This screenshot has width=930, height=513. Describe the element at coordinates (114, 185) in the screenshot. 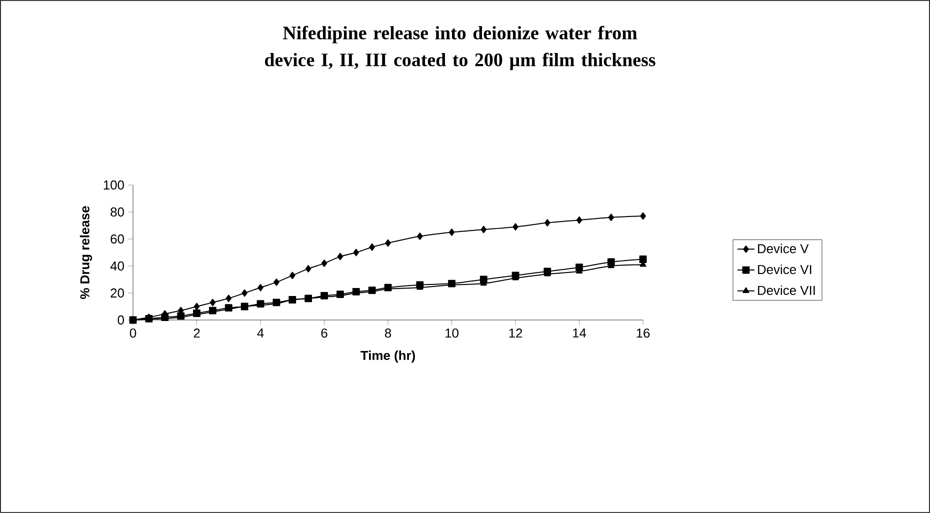

I see `y-tick-label: 100` at that location.